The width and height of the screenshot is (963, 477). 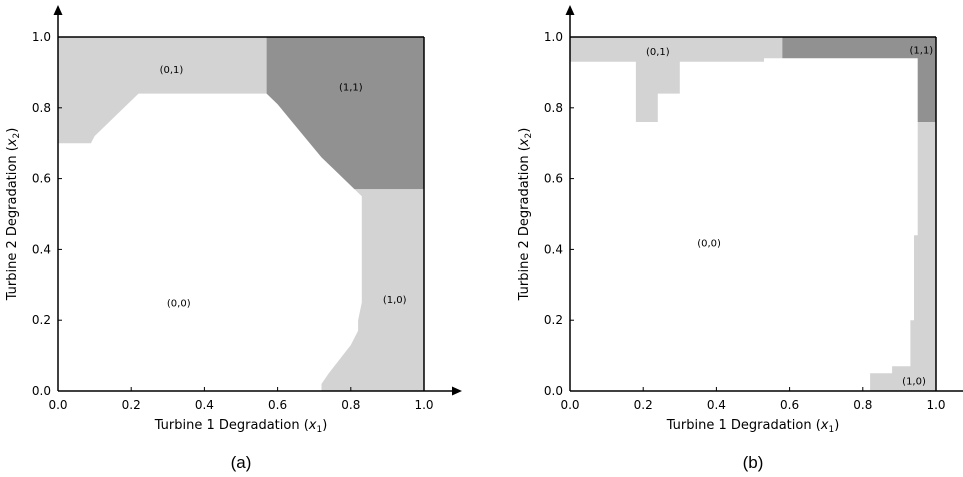 What do you see at coordinates (753, 462) in the screenshot?
I see `panel-caption: (b)` at bounding box center [753, 462].